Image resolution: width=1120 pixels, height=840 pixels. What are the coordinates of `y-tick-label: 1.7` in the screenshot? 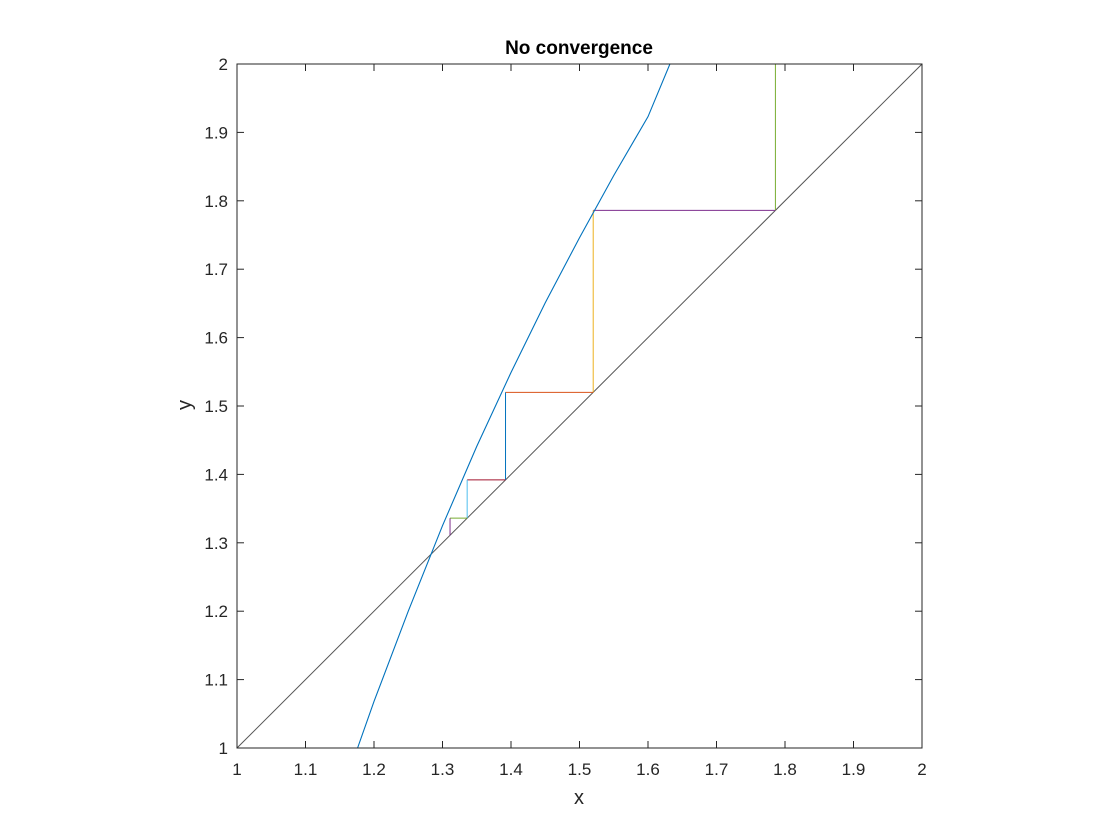 It's located at (216, 269).